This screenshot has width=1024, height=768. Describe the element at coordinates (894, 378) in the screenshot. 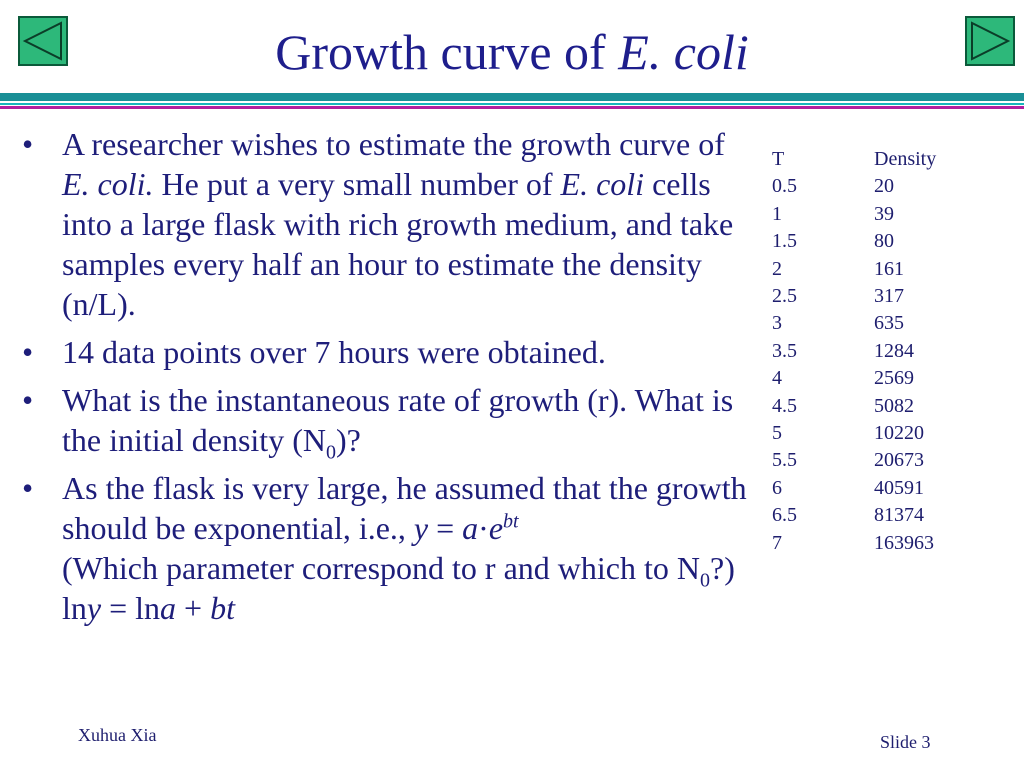

I see `cell-density: 2569` at that location.